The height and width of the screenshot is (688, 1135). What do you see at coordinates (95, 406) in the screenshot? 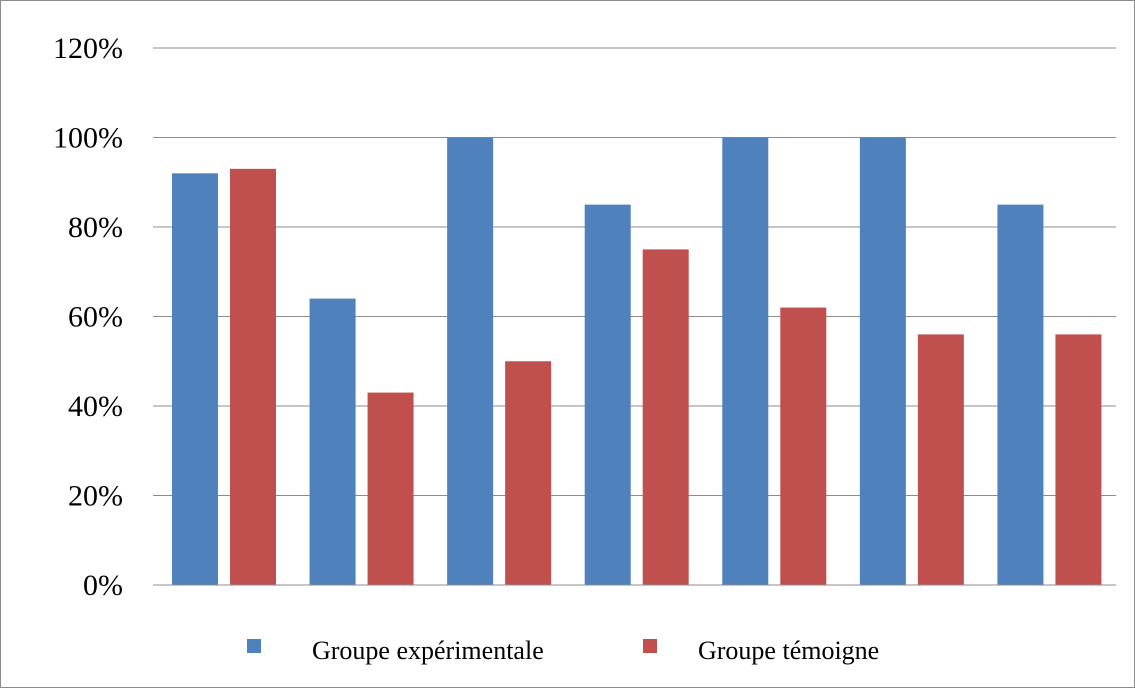
I see `y-tick-label: 40%` at bounding box center [95, 406].